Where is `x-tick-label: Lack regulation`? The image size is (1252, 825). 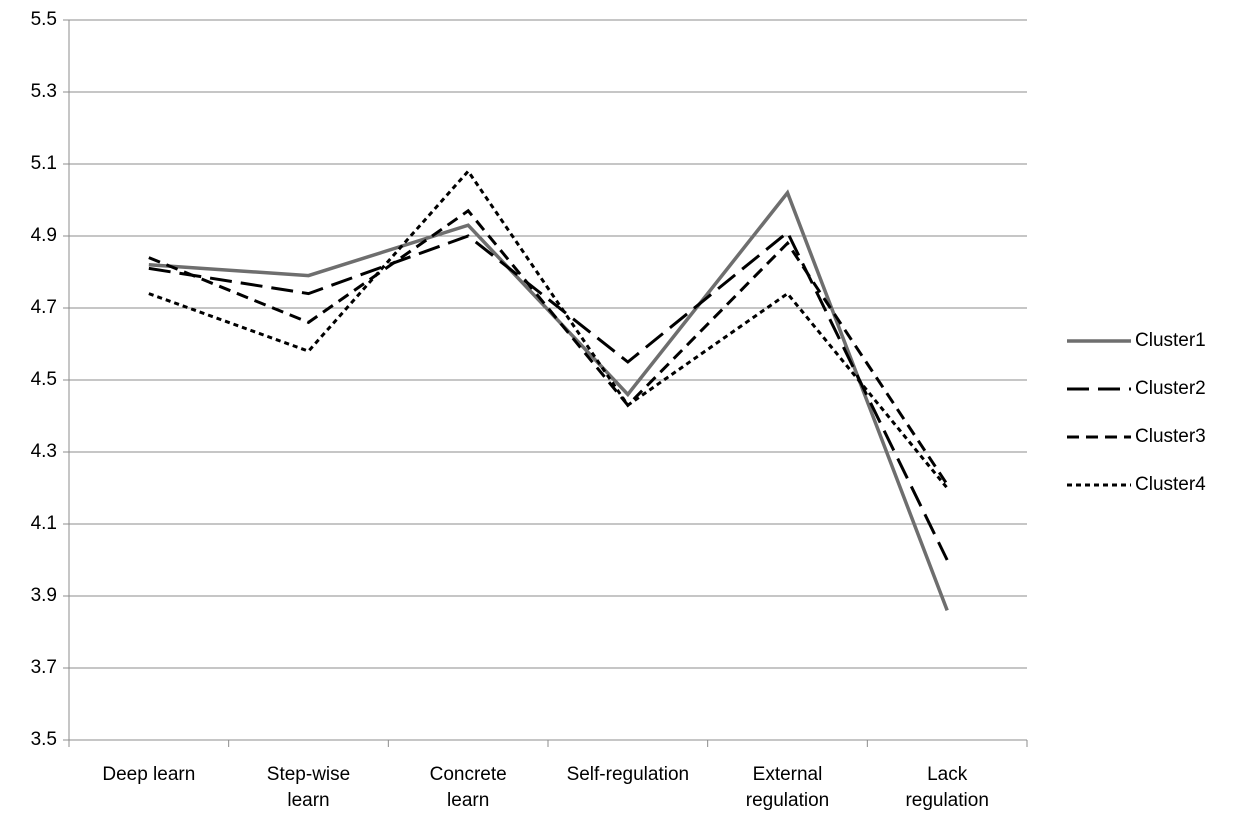 x-tick-label: Lack regulation is located at coordinates (946, 787).